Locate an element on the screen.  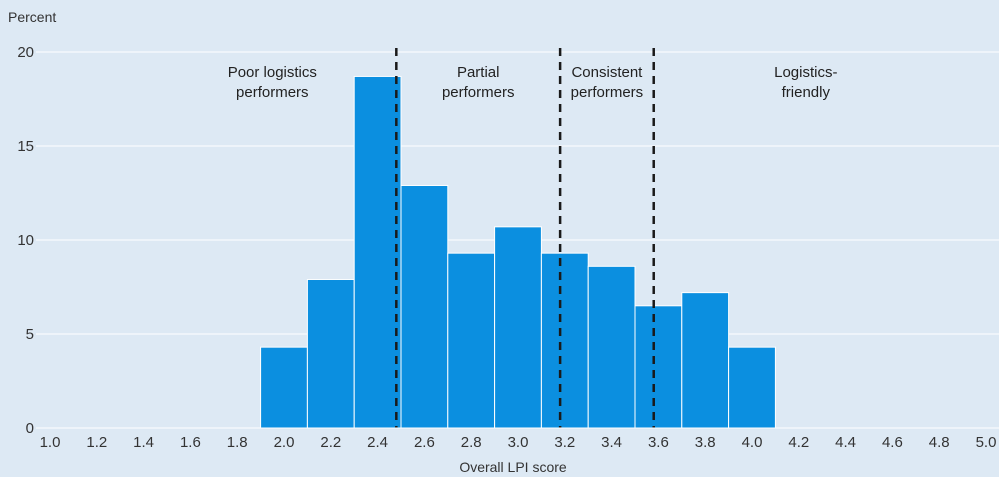
x-tick-label: 2.0 is located at coordinates (284, 442).